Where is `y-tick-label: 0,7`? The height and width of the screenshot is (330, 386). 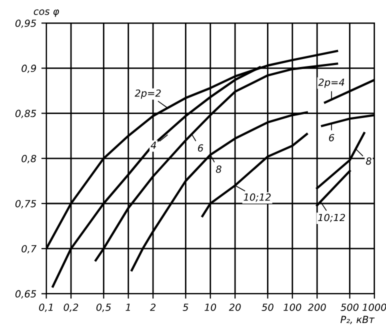 y-tick-label: 0,7 is located at coordinates (29, 249).